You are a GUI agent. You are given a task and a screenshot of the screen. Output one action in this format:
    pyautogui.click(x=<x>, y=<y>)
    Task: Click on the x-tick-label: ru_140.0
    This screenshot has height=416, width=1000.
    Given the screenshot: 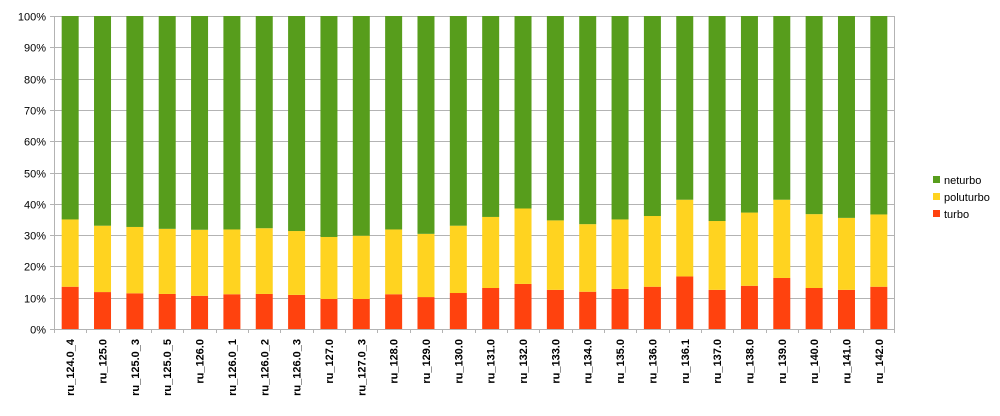 What is the action you would take?
    pyautogui.click(x=815, y=361)
    